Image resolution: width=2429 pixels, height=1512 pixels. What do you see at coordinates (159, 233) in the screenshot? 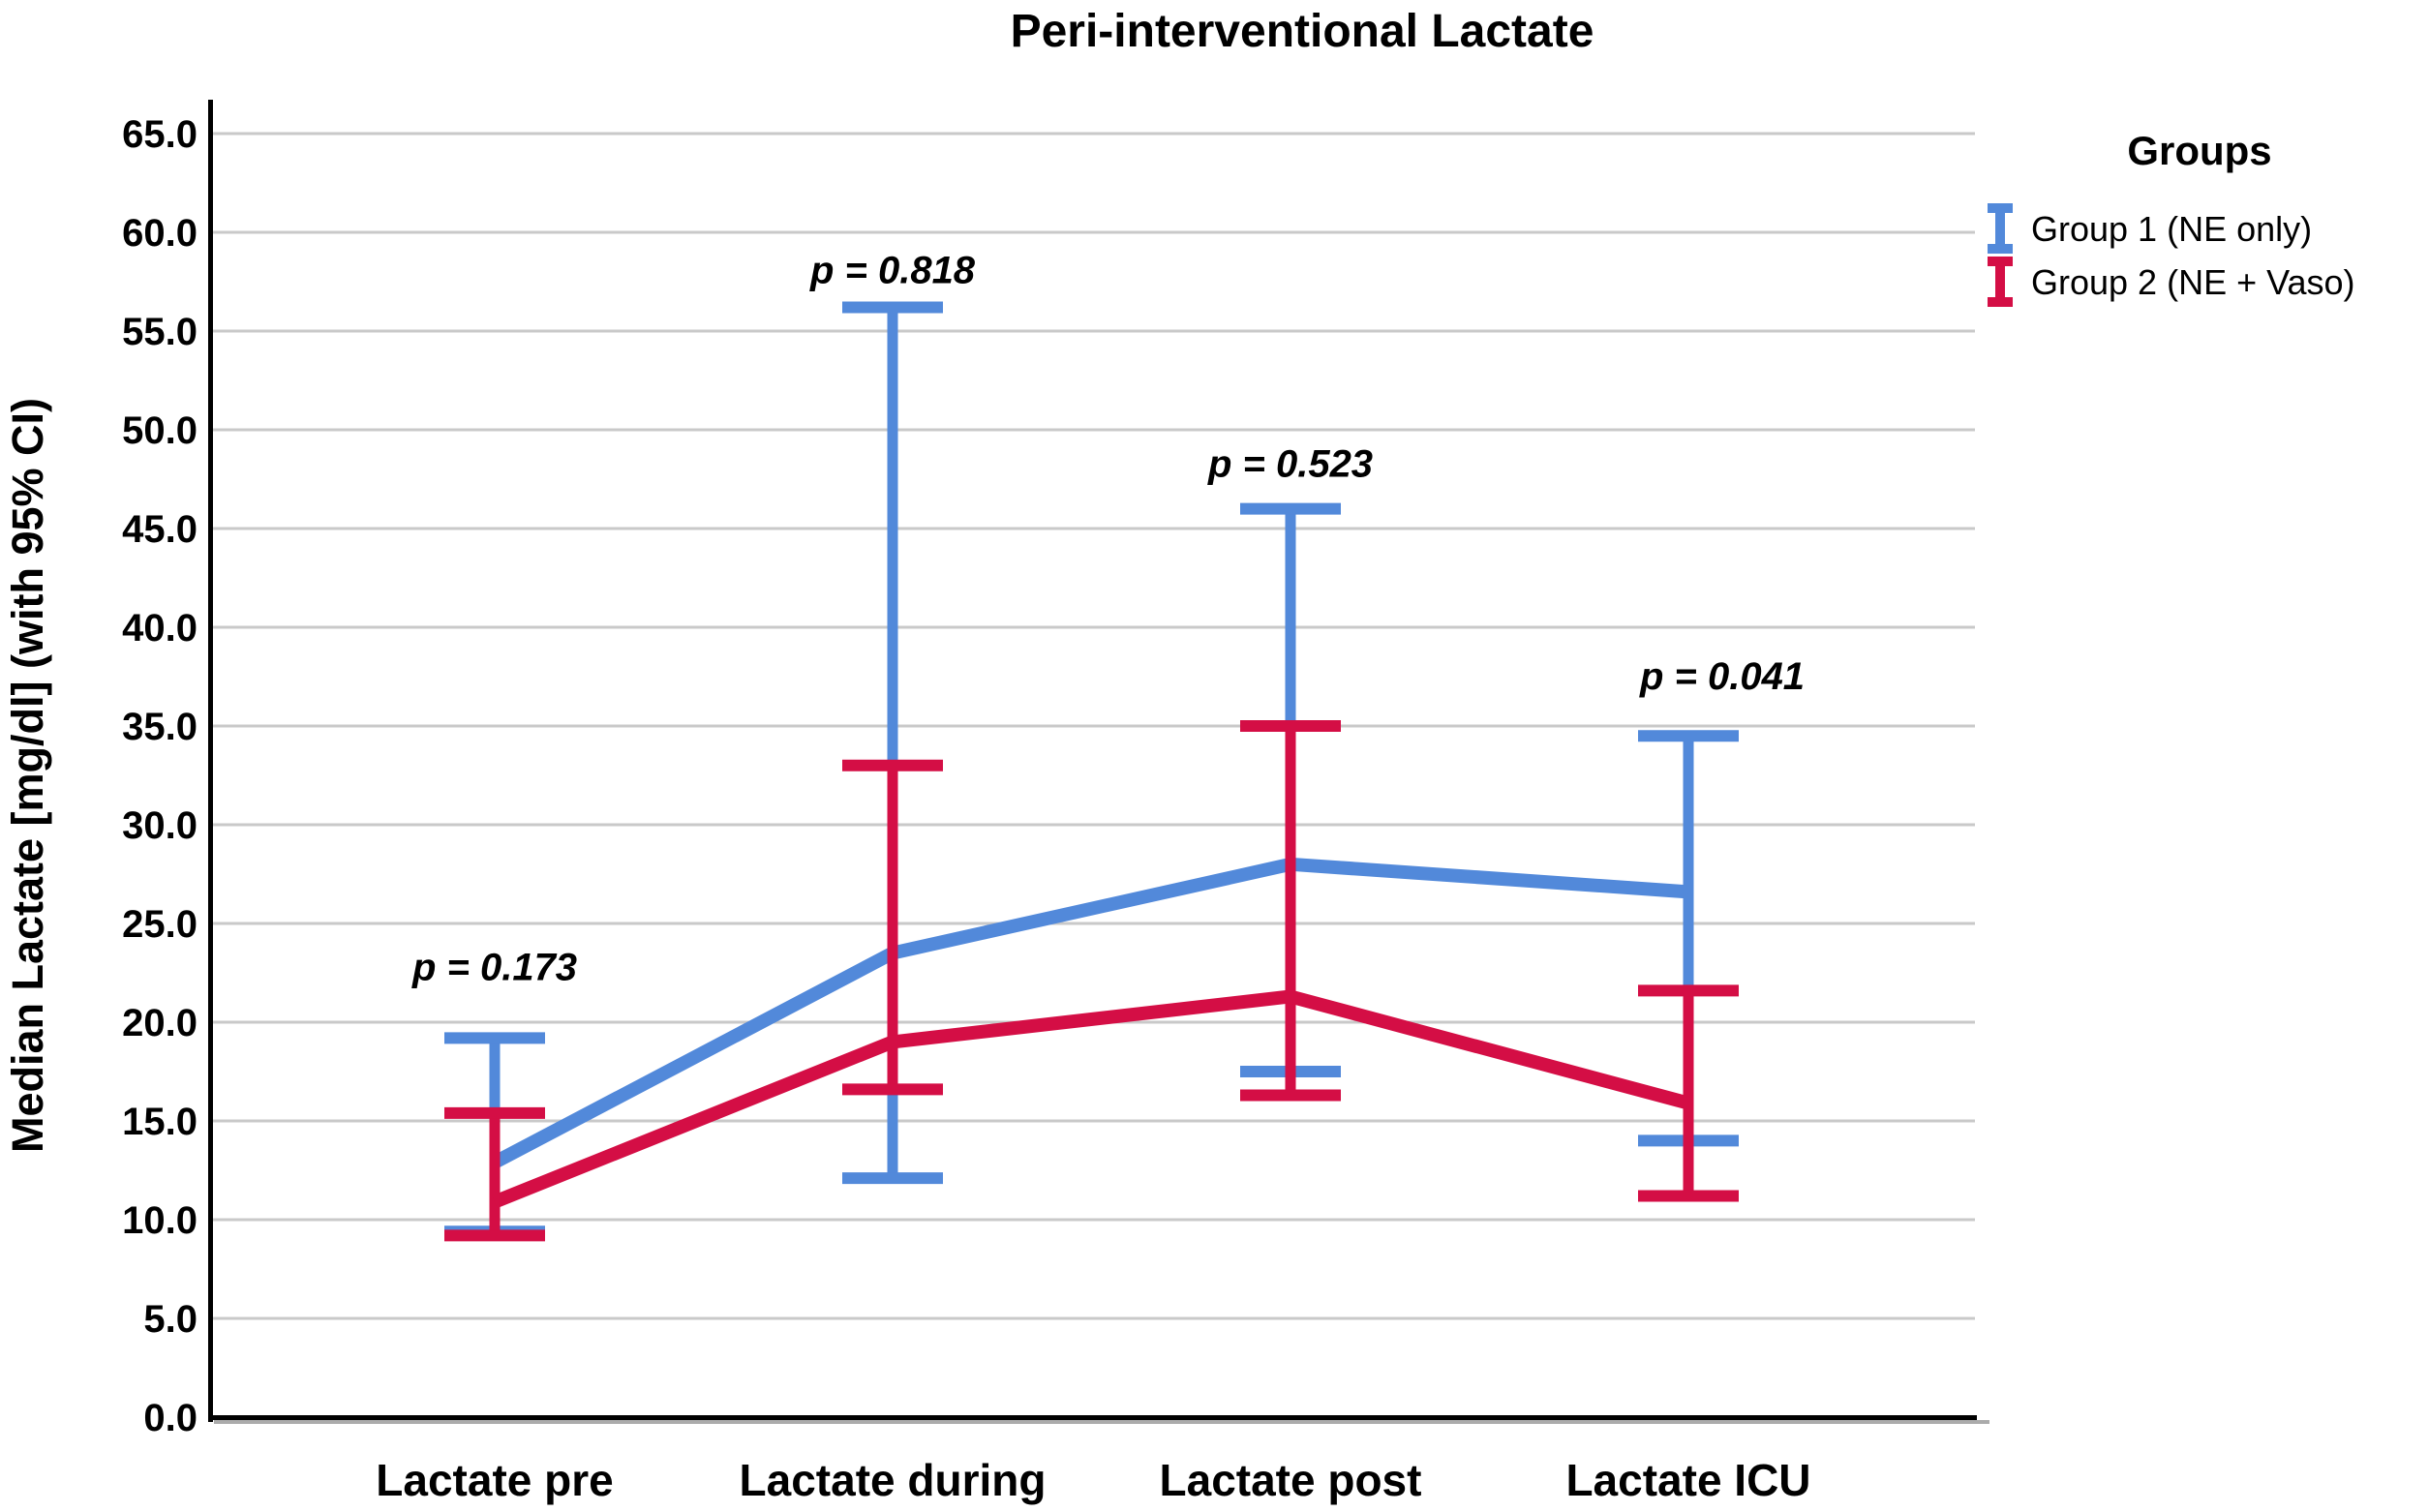
I see `y-tick-label: 60.0` at bounding box center [159, 233].